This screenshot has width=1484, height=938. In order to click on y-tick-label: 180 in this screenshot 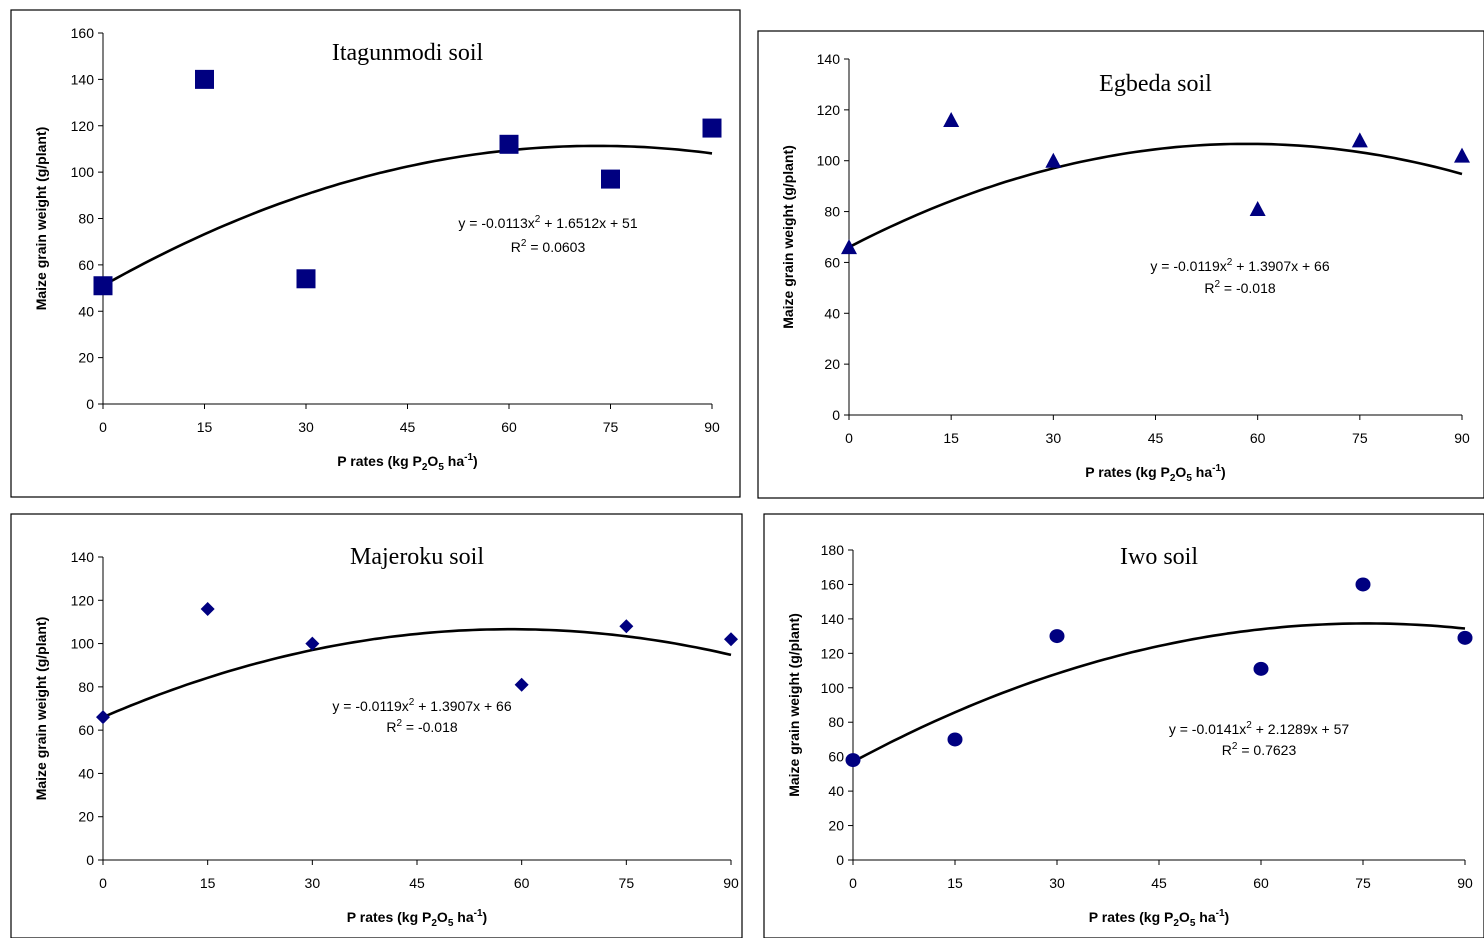, I will do `click(833, 550)`.